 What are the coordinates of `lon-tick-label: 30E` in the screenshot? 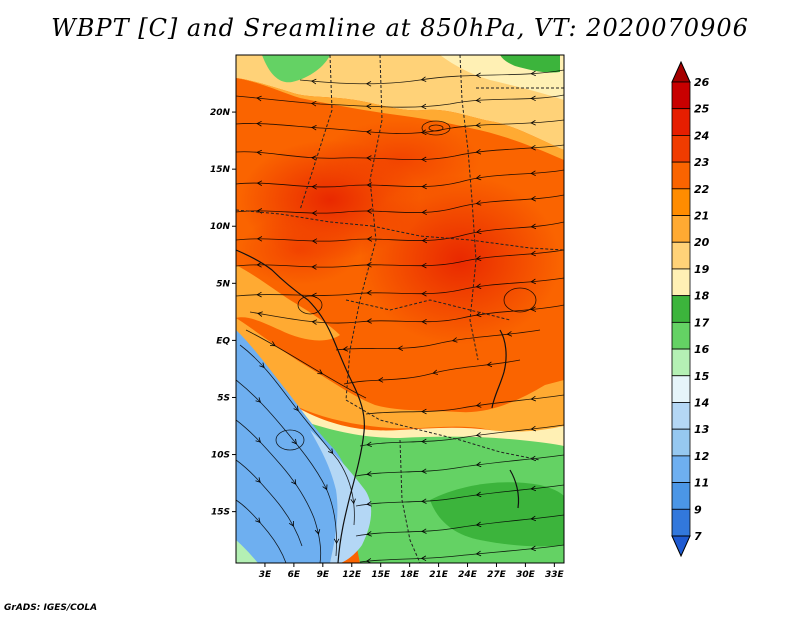 It's located at (526, 575).